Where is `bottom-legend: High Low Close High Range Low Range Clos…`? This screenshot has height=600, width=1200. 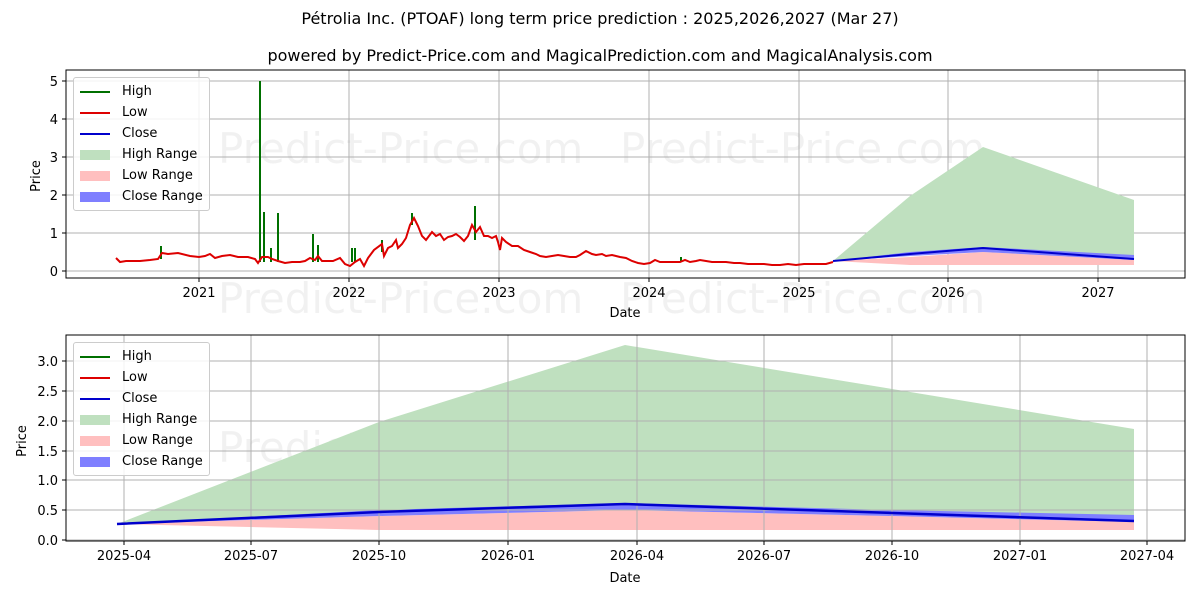
bottom-legend: High Low Close High Range Low Range Clos… is located at coordinates (141, 409).